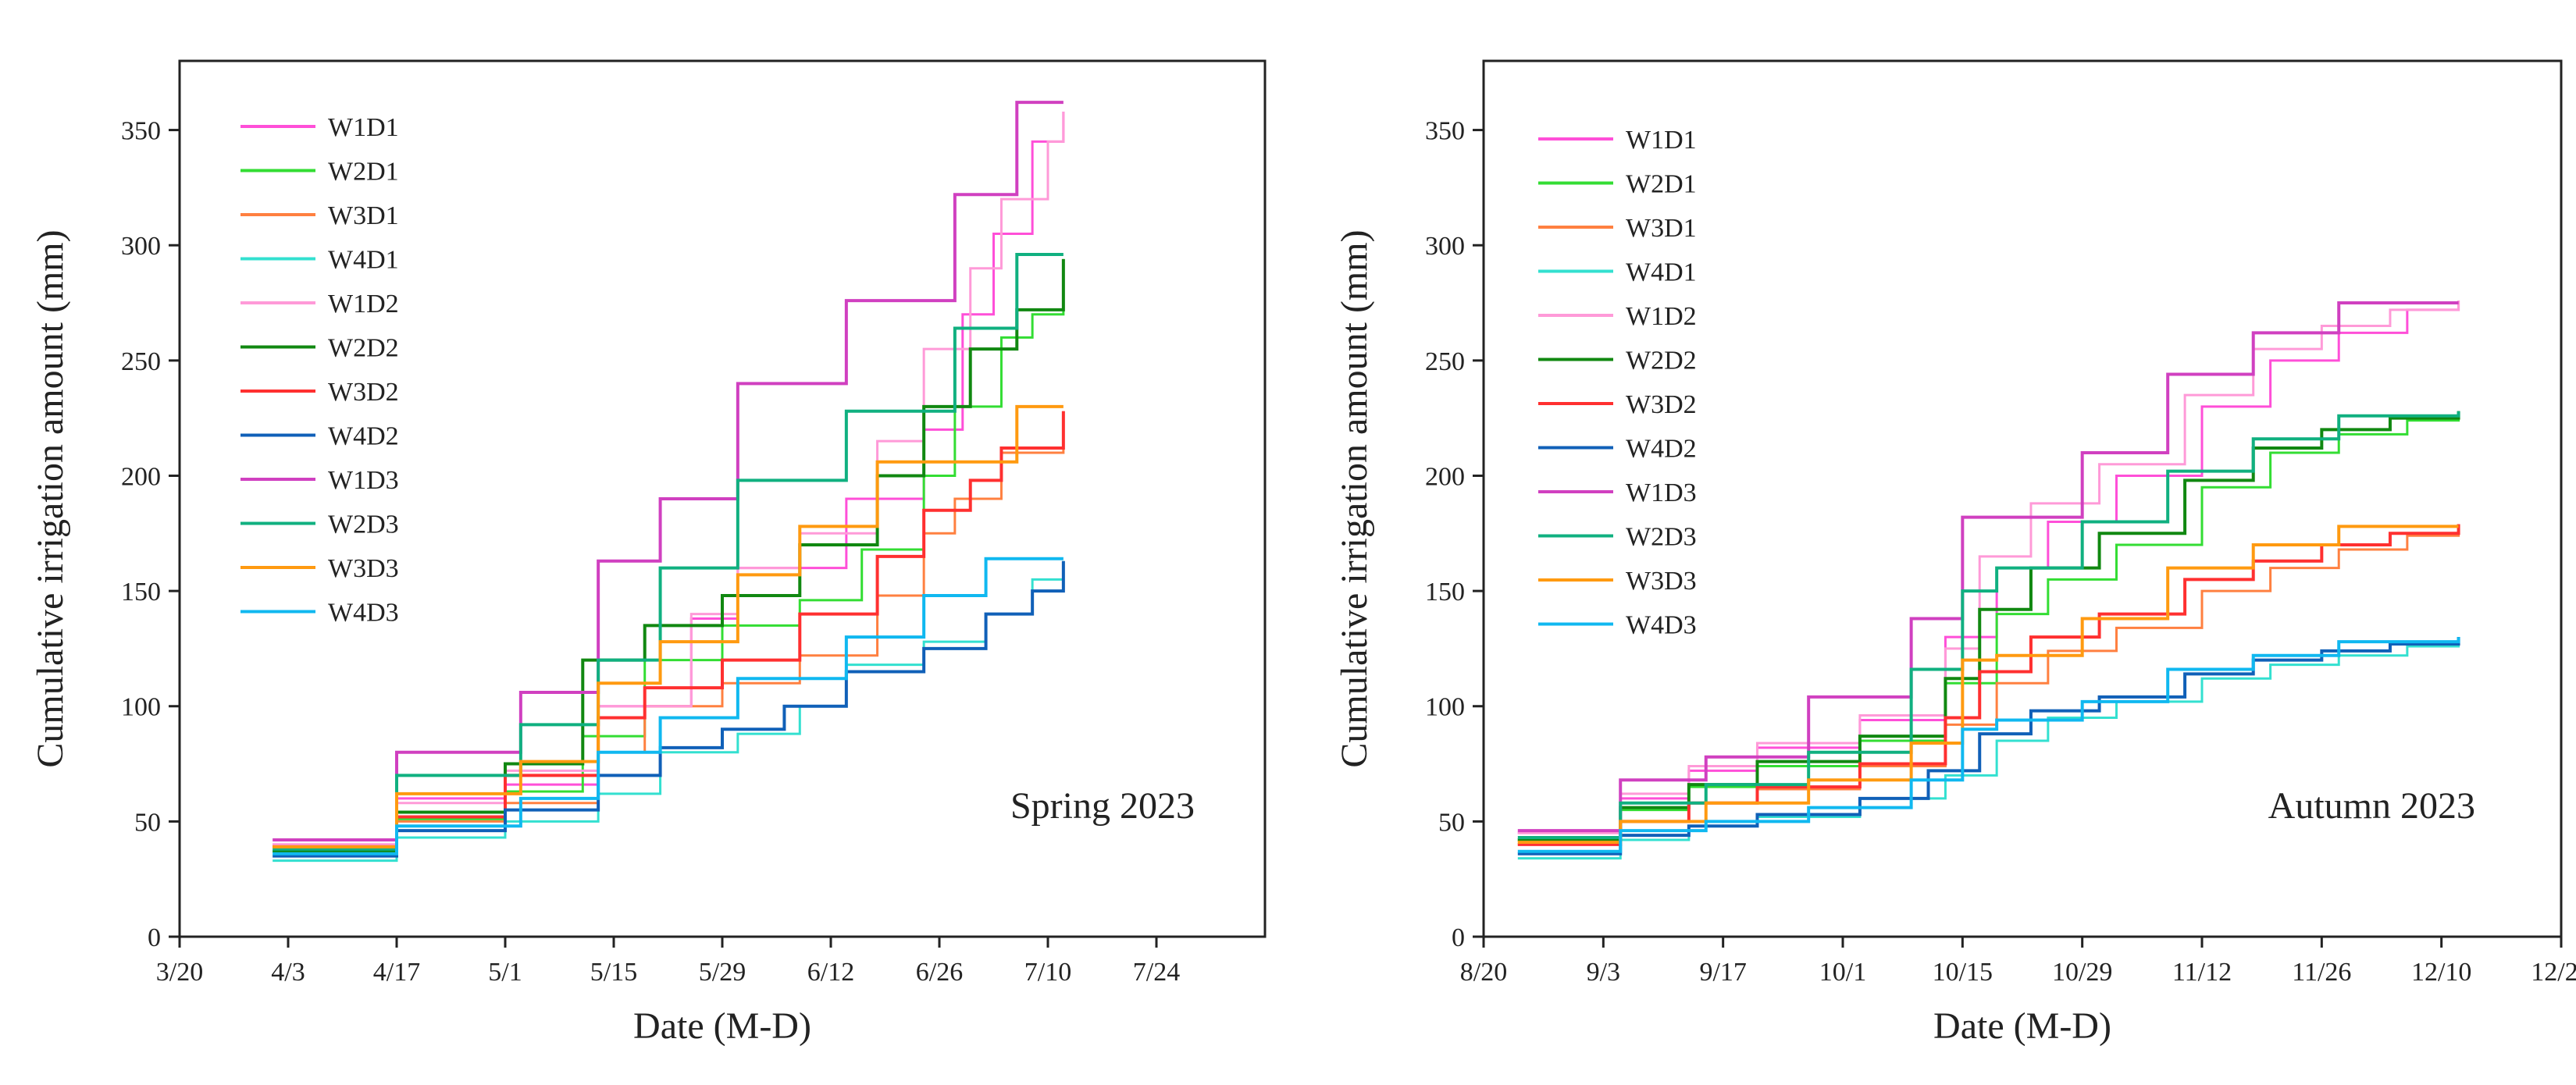  Describe the element at coordinates (1047, 972) in the screenshot. I see `x-tick-label: 7/10` at that location.